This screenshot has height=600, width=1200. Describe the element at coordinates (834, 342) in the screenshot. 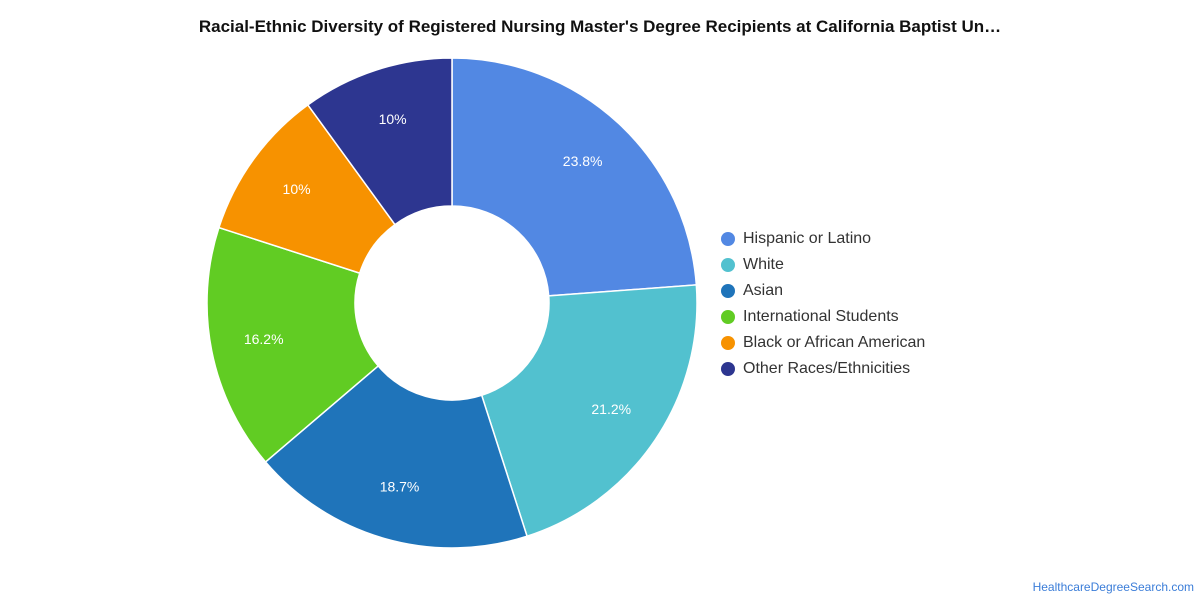

I see `legend-label: Black or African American` at that location.